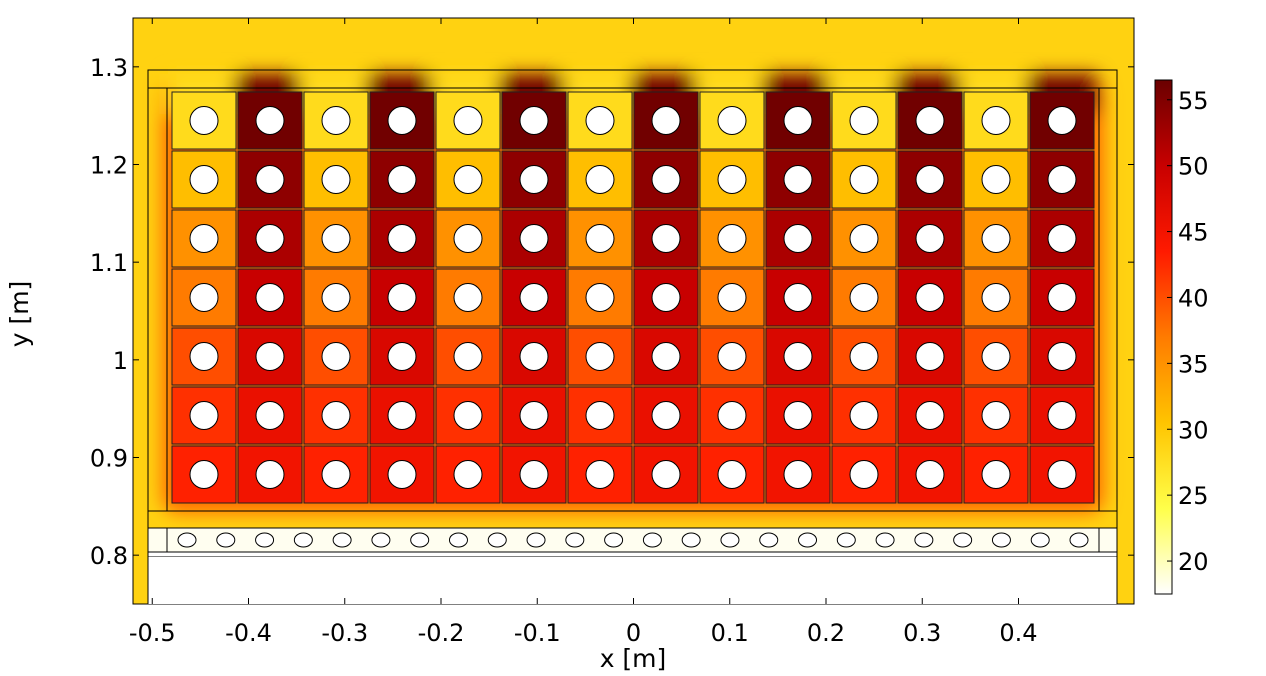  Describe the element at coordinates (1193, 562) in the screenshot. I see `colorbar-tick-label: 20` at that location.